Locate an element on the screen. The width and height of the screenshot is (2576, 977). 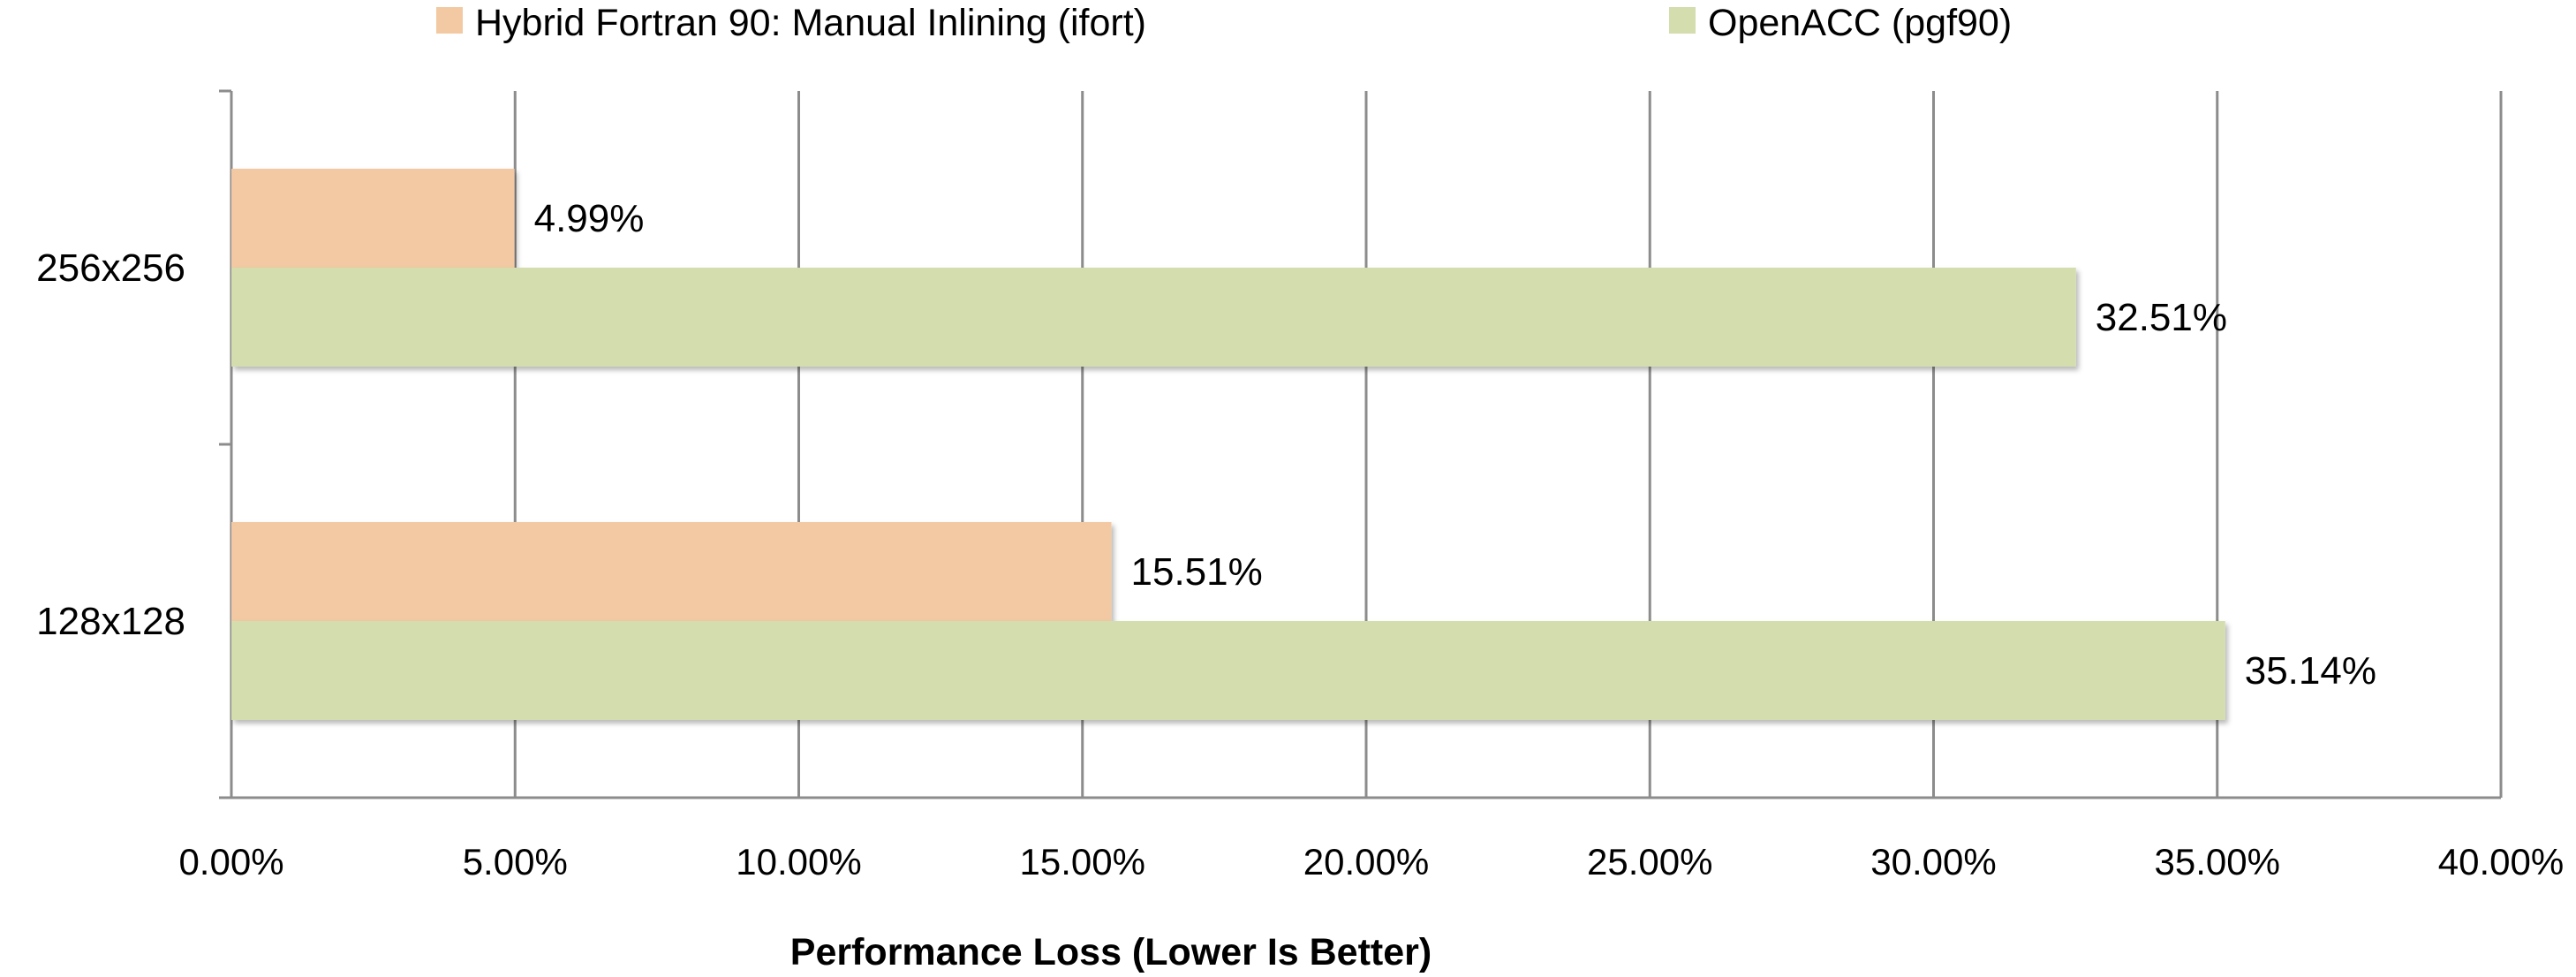
x-tick-label: 0.00% is located at coordinates (231, 861).